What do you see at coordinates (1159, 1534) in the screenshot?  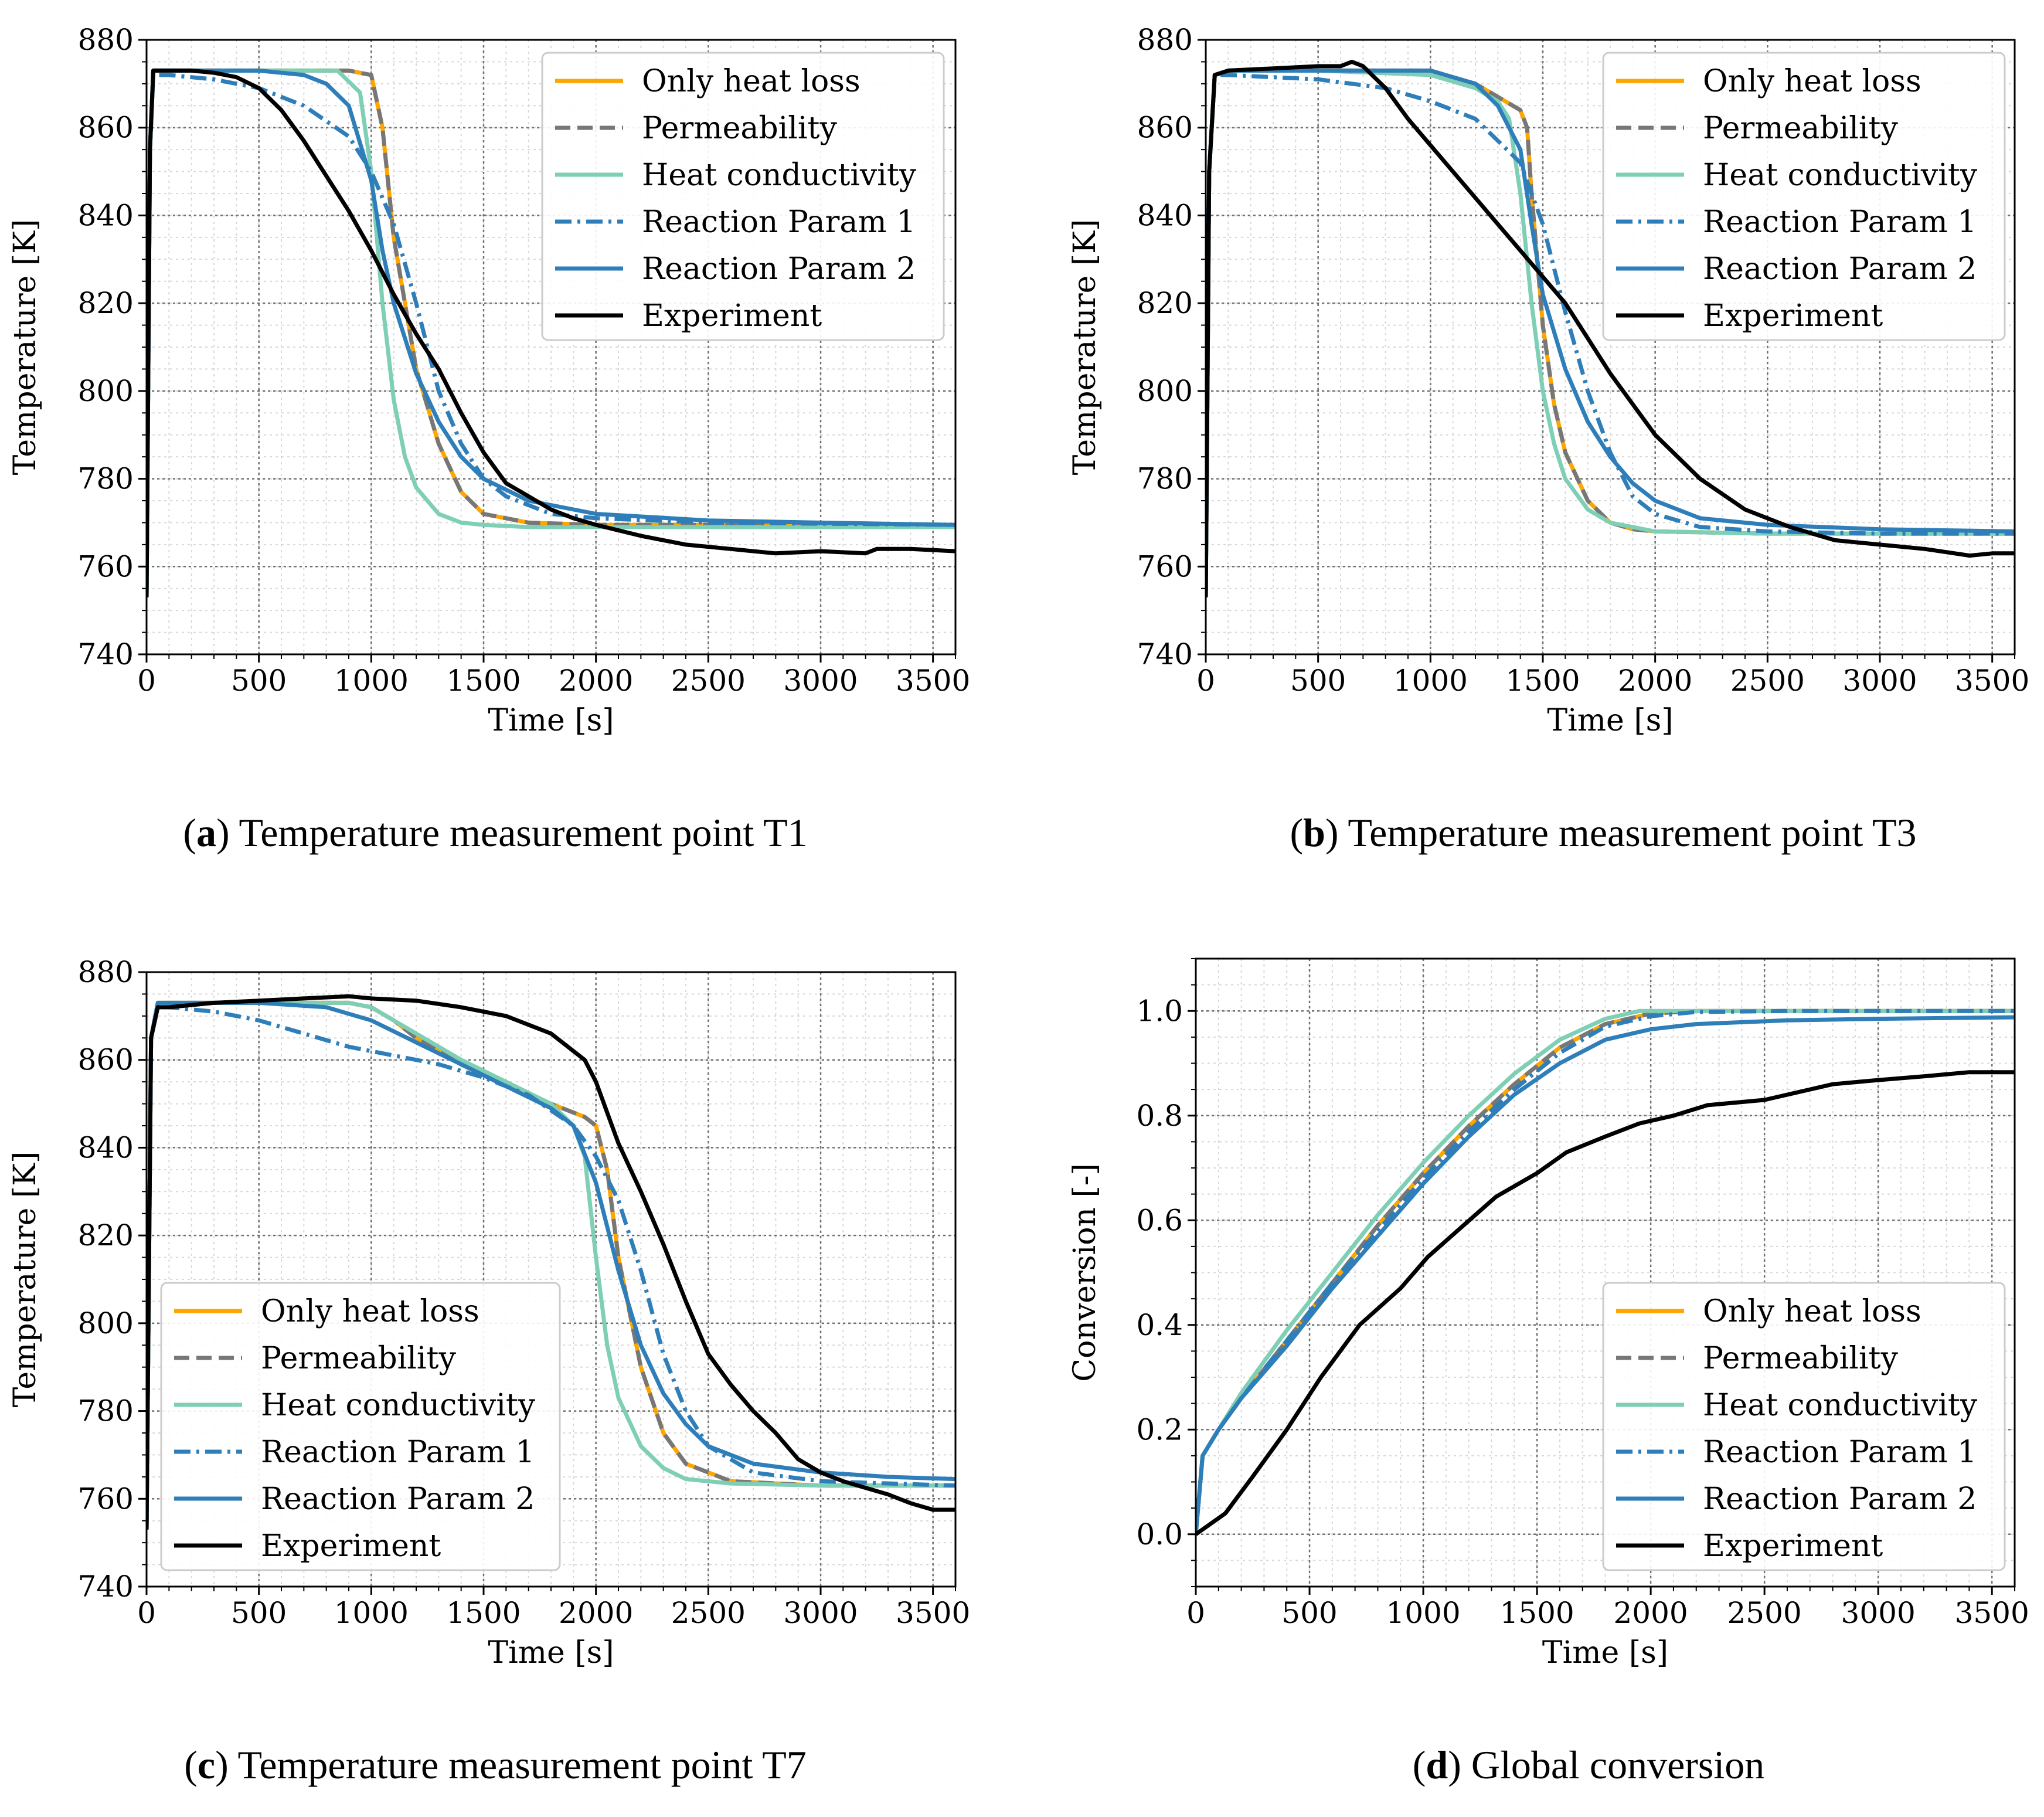 I see `y-tick-label: 0.0` at bounding box center [1159, 1534].